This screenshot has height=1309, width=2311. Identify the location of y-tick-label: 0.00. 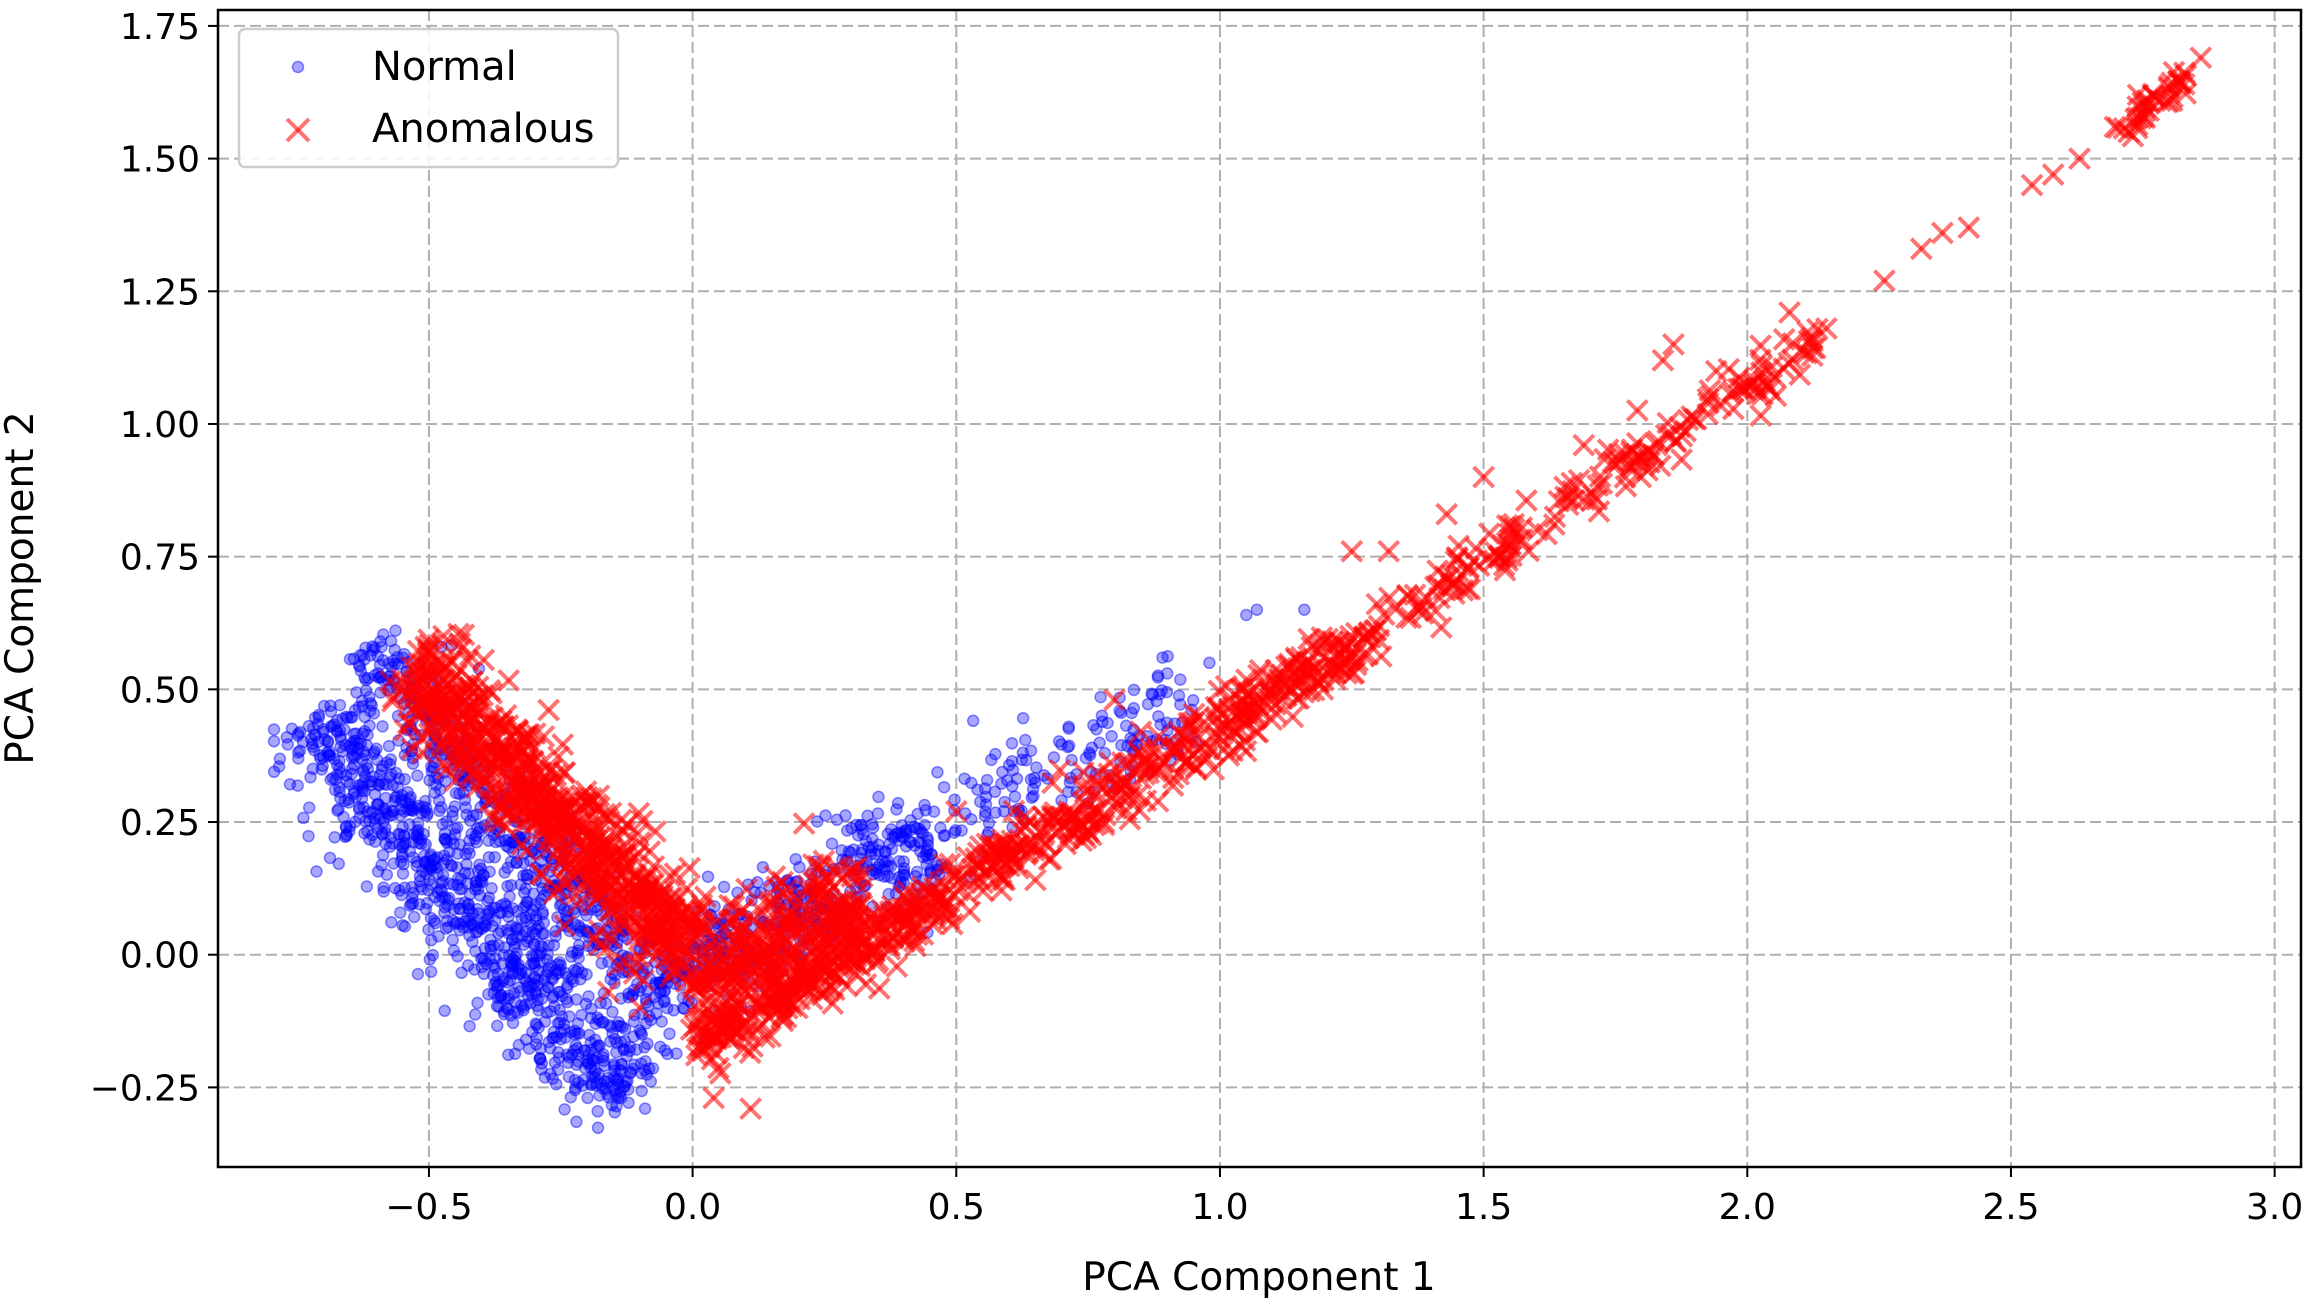
(160, 956).